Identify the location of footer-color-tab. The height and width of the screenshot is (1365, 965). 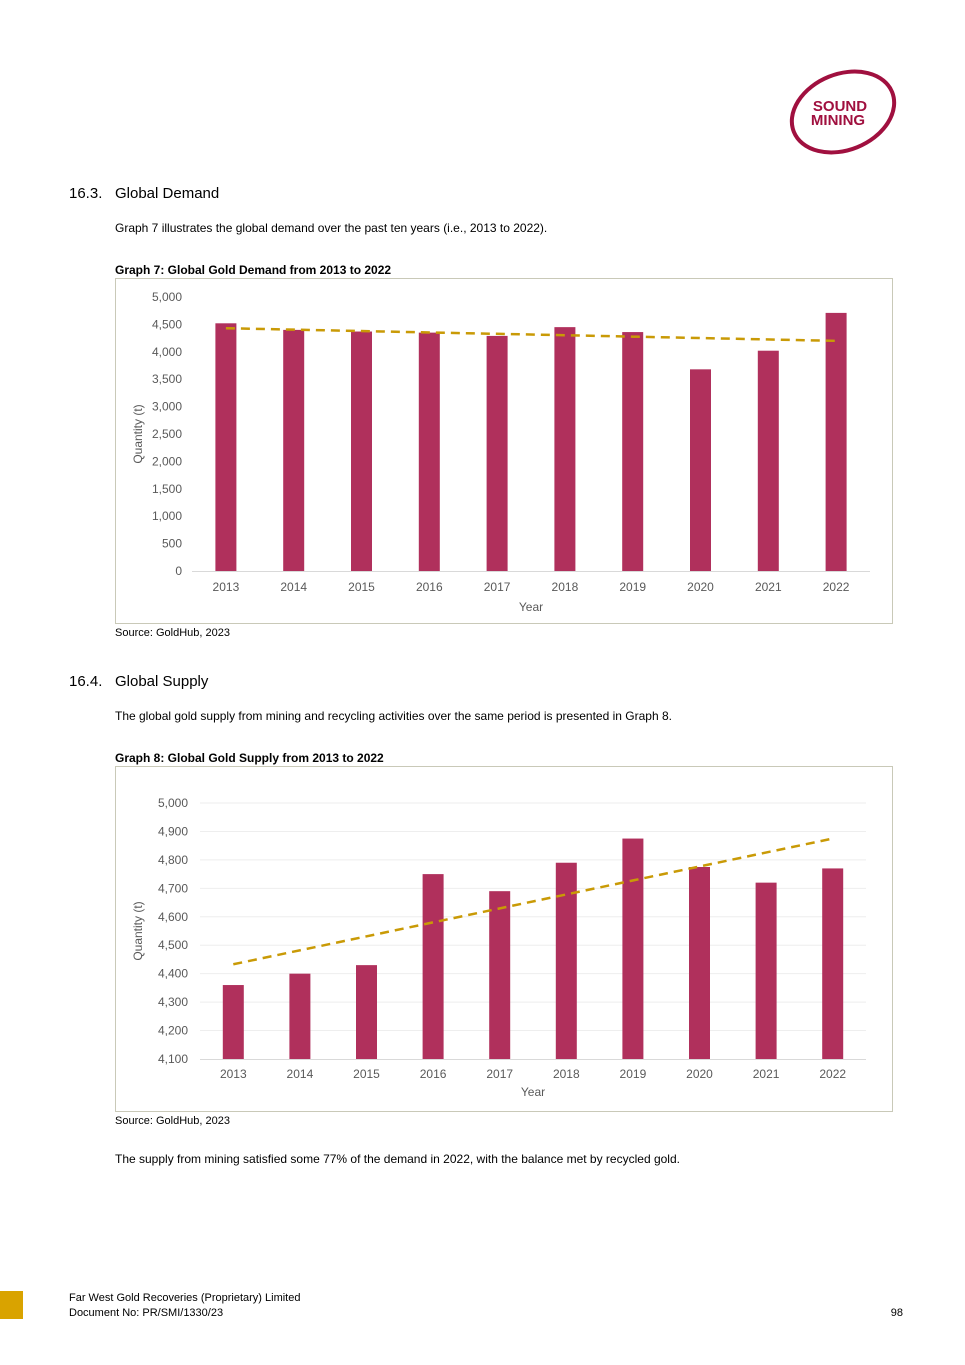
(11, 1305).